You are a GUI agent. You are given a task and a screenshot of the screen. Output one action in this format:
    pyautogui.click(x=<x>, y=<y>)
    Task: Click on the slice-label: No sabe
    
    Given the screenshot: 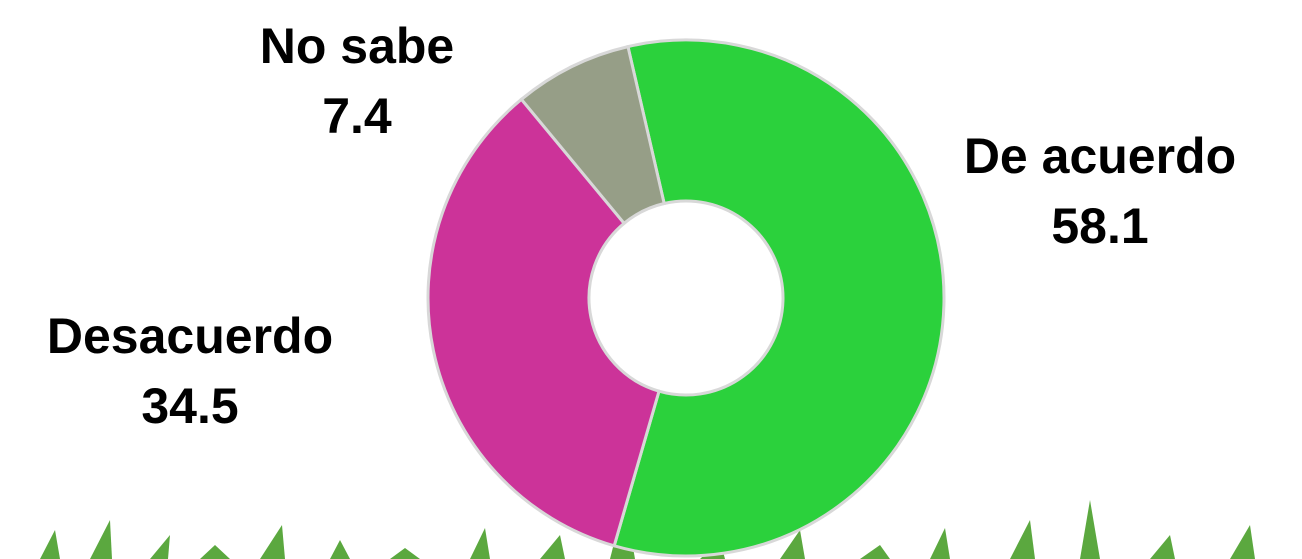 What is the action you would take?
    pyautogui.click(x=357, y=46)
    